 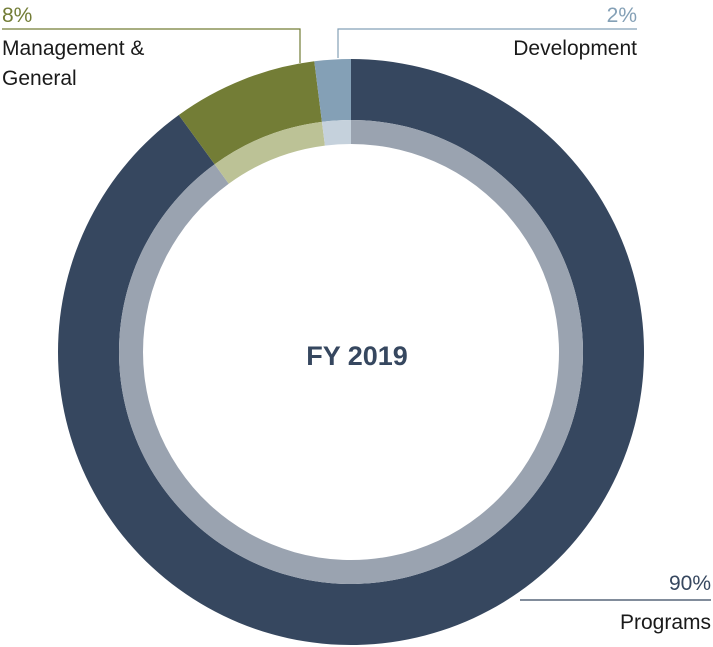 I want to click on slice-label-management-line2: General, so click(x=39, y=78).